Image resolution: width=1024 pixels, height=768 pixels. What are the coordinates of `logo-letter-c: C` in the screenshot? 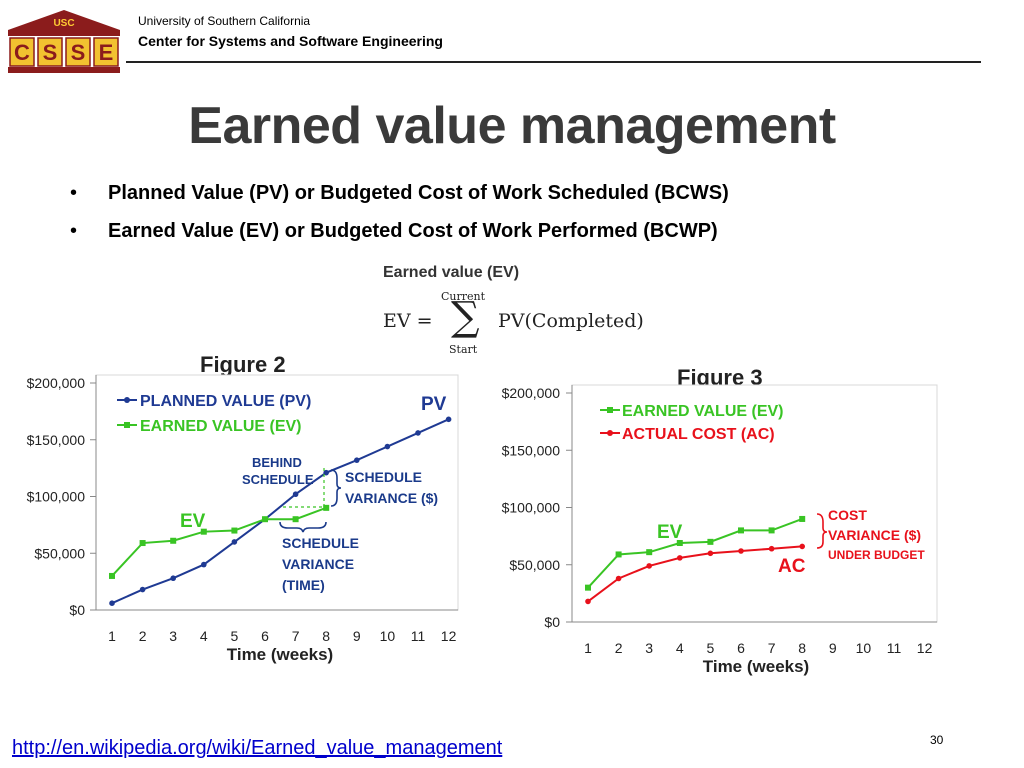 It's located at (22, 52).